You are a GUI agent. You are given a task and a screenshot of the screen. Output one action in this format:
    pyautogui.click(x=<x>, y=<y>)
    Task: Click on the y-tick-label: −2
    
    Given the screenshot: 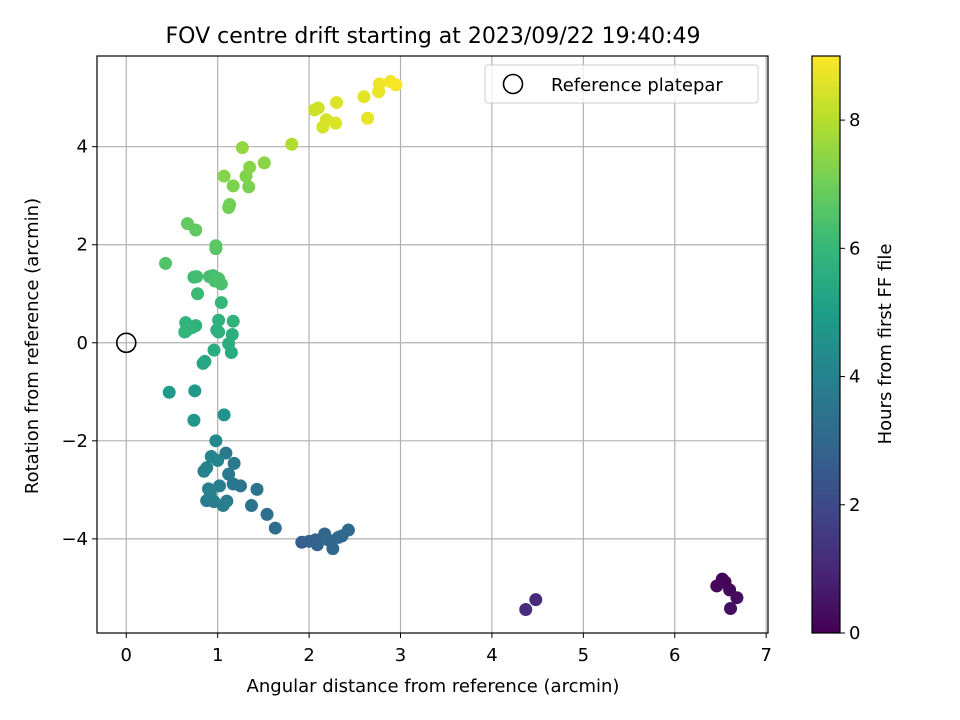 What is the action you would take?
    pyautogui.click(x=74, y=441)
    